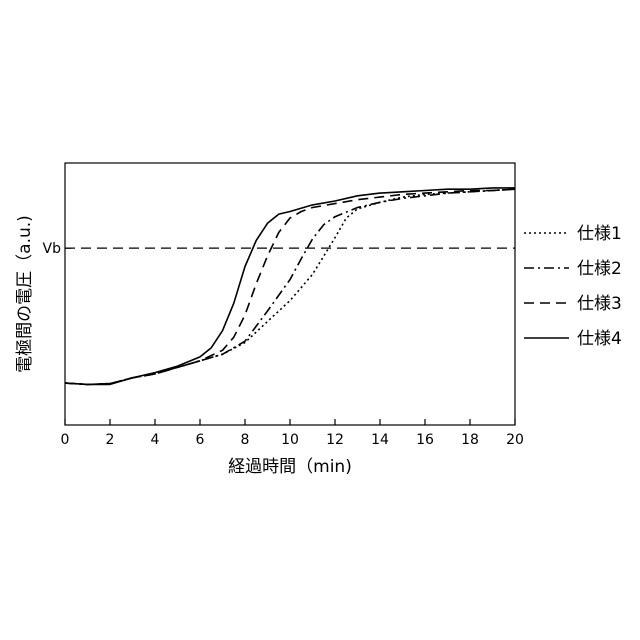 Image resolution: width=640 pixels, height=640 pixels. Describe the element at coordinates (425, 440) in the screenshot. I see `x-tick-label: 16` at that location.